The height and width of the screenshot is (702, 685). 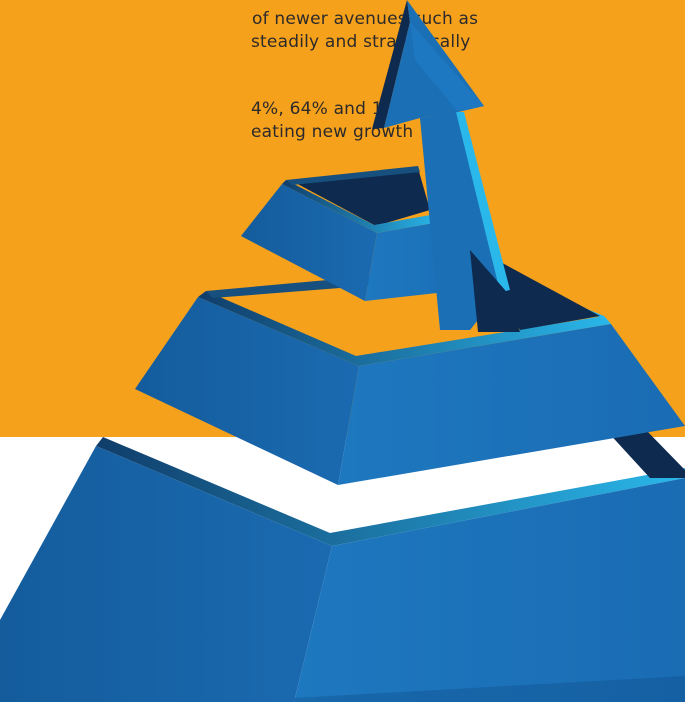 What do you see at coordinates (489, 689) in the screenshot?
I see `bottom-tier-shadow` at bounding box center [489, 689].